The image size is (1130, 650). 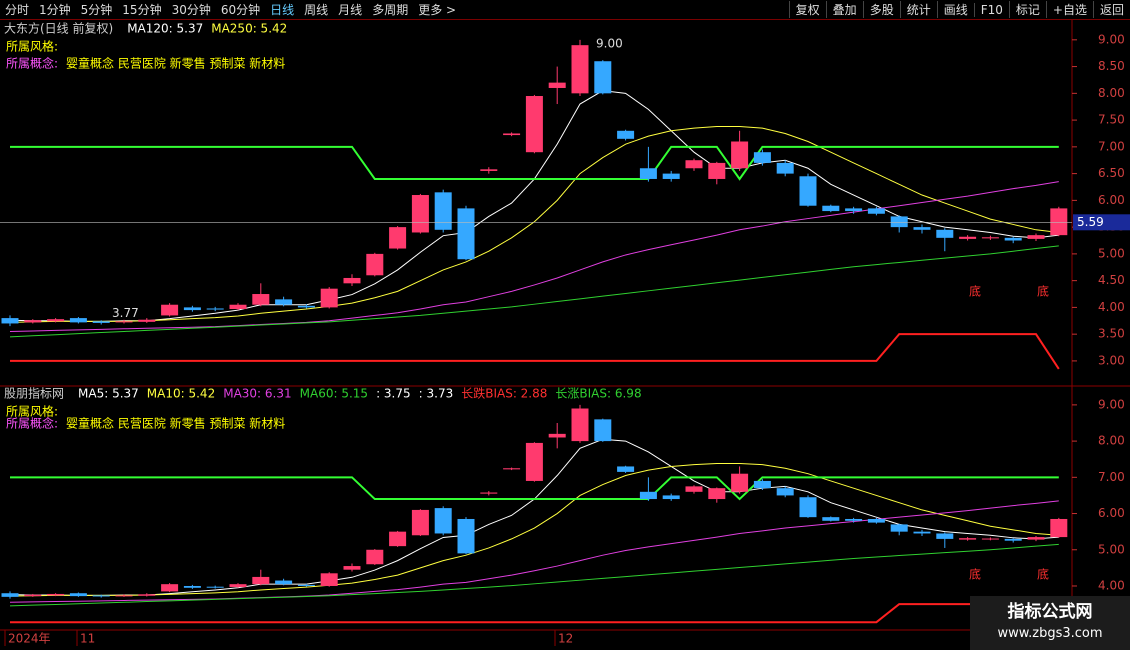 What do you see at coordinates (257, 394) in the screenshot?
I see `legend-item: MA30: 6.31` at bounding box center [257, 394].